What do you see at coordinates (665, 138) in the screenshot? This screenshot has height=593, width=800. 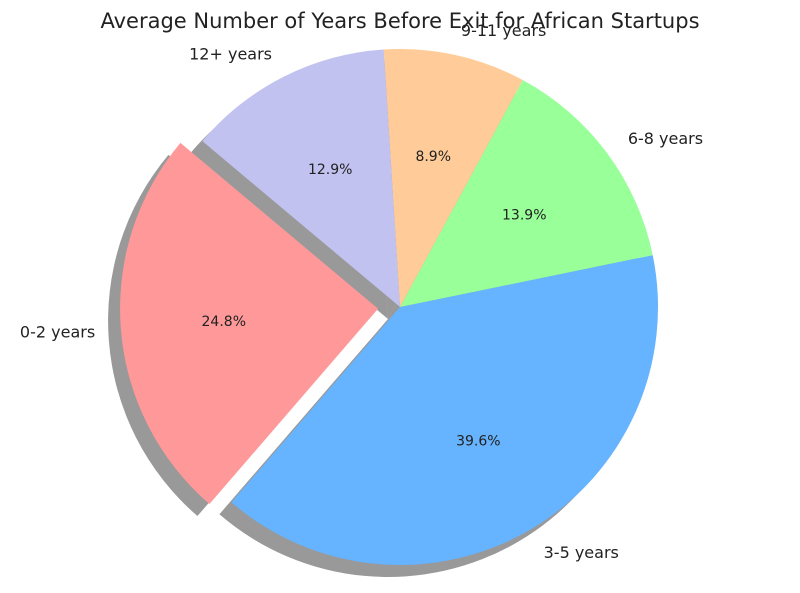 I see `category-label-6-8-years: 6-8 years` at bounding box center [665, 138].